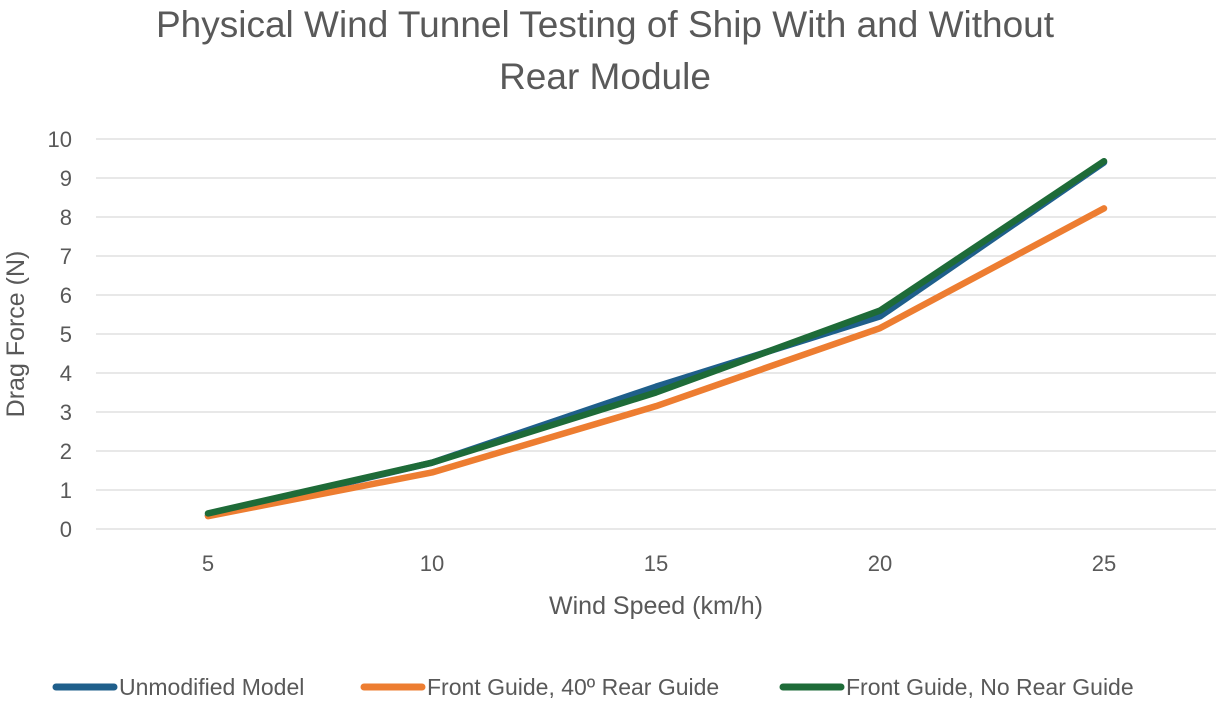 The width and height of the screenshot is (1219, 707). I want to click on x-tick-label: 5, so click(208, 563).